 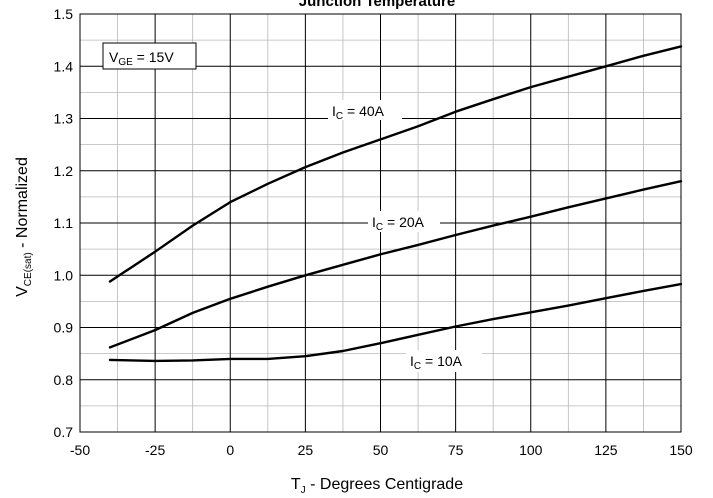 I want to click on x-tick-label: -25, so click(x=155, y=450).